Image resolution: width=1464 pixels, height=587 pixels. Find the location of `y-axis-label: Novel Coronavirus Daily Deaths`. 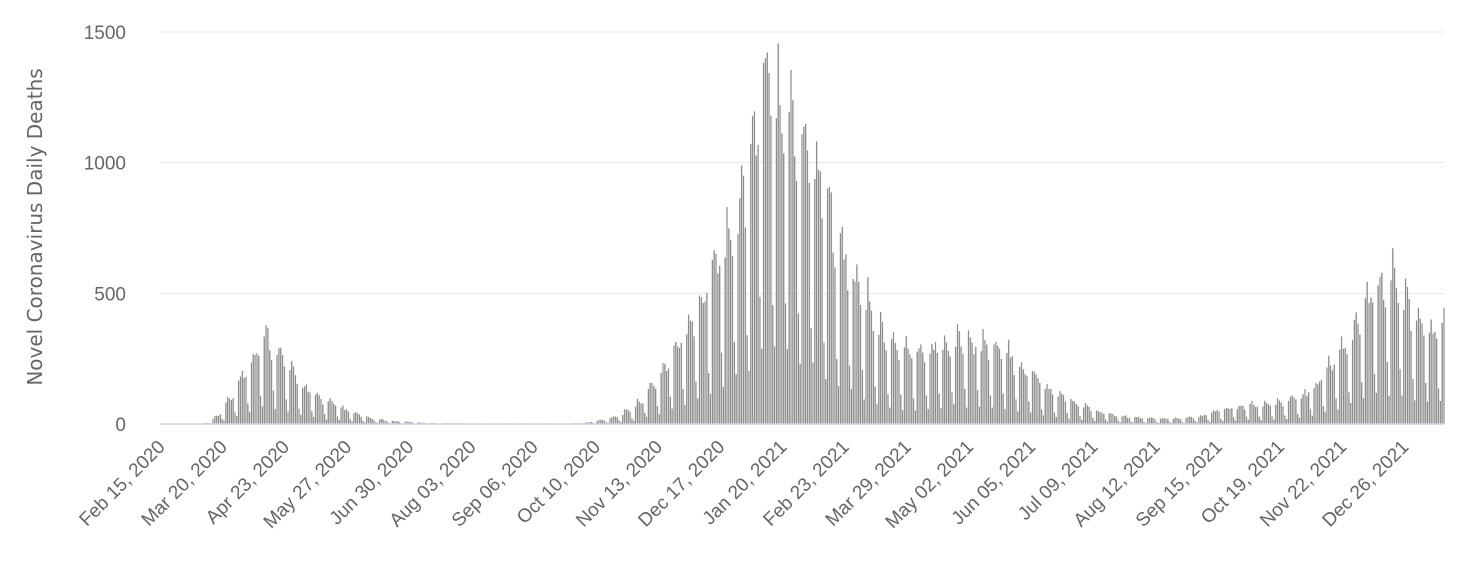

y-axis-label: Novel Coronavirus Daily Deaths is located at coordinates (35, 226).